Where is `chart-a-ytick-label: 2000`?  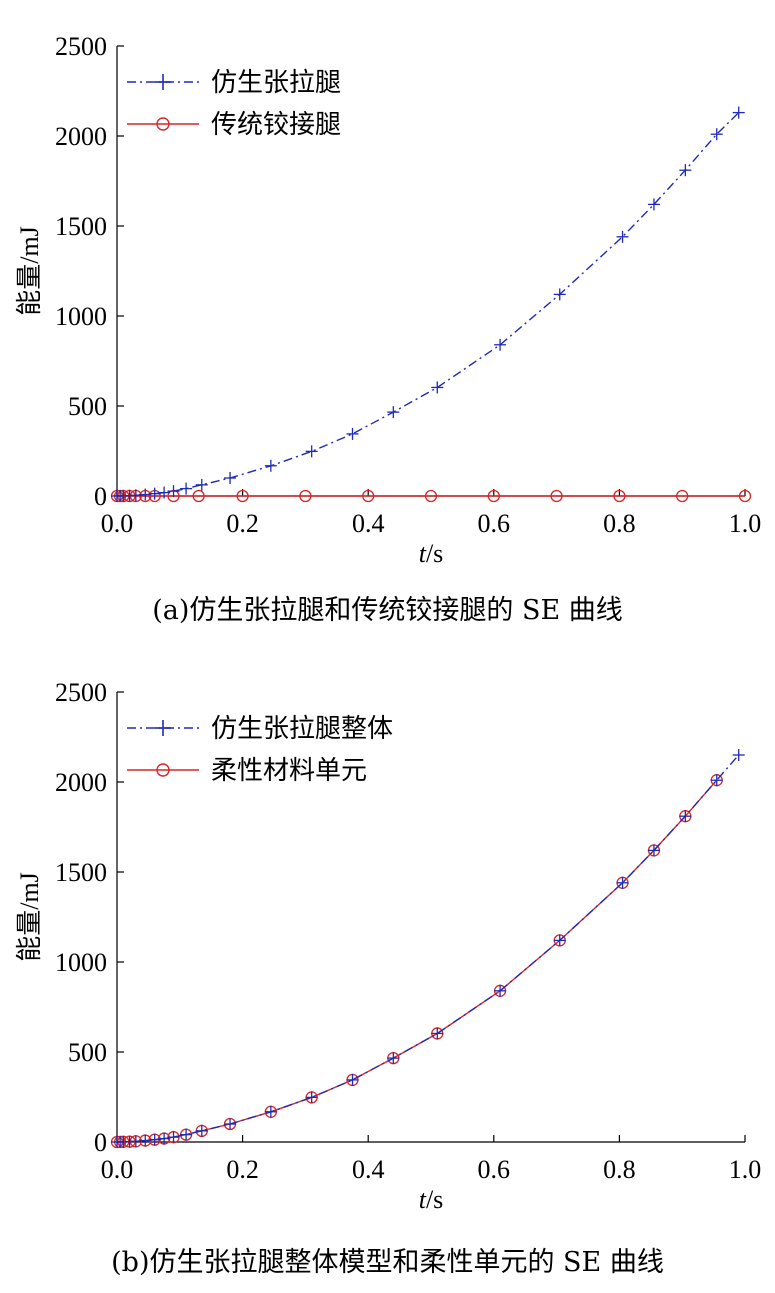
chart-a-ytick-label: 2000 is located at coordinates (81, 136).